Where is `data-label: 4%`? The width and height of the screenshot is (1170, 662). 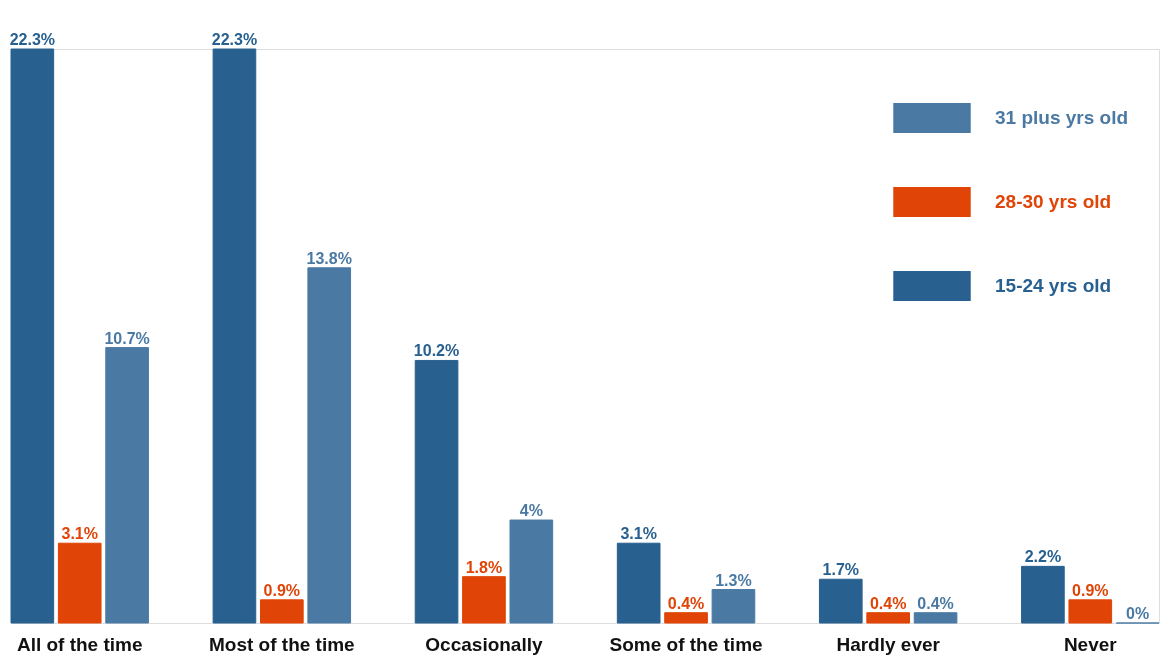 data-label: 4% is located at coordinates (531, 511).